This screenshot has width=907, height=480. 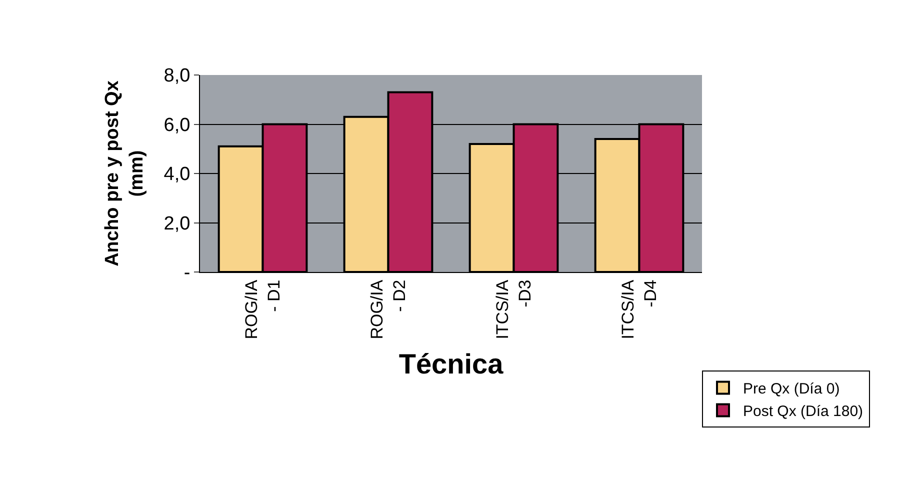 I want to click on legend-label: Post Qx (Día 180), so click(x=803, y=411).